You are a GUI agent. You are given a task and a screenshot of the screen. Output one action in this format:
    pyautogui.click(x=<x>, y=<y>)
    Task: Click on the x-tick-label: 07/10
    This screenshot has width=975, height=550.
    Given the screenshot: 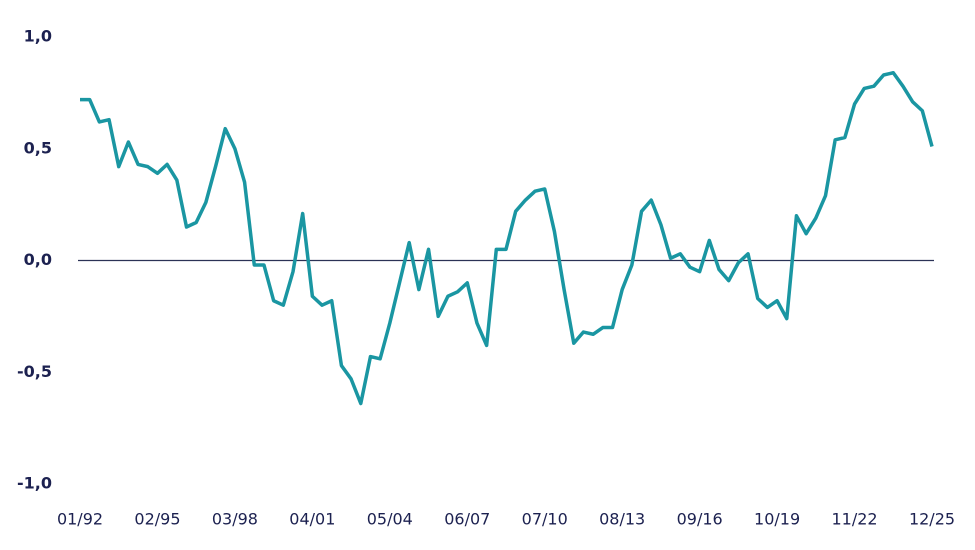 What is the action you would take?
    pyautogui.click(x=545, y=519)
    